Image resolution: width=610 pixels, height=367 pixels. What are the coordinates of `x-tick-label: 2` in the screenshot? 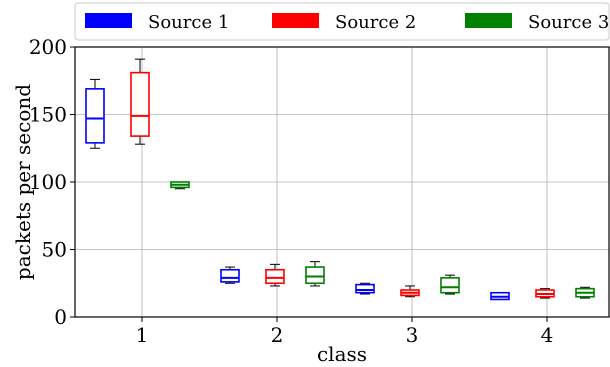 It's located at (277, 335).